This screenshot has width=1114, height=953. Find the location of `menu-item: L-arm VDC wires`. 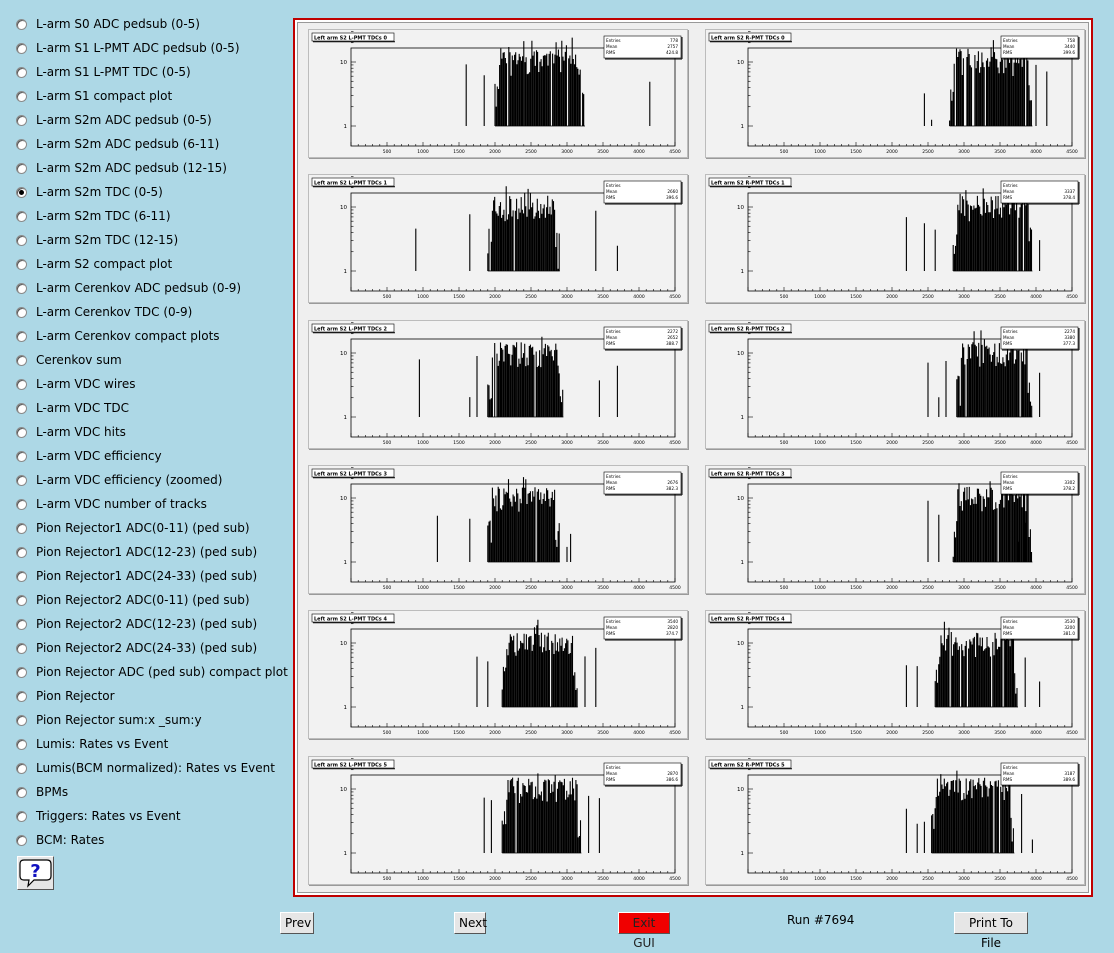

menu-item: L-arm VDC wires is located at coordinates (75, 384).